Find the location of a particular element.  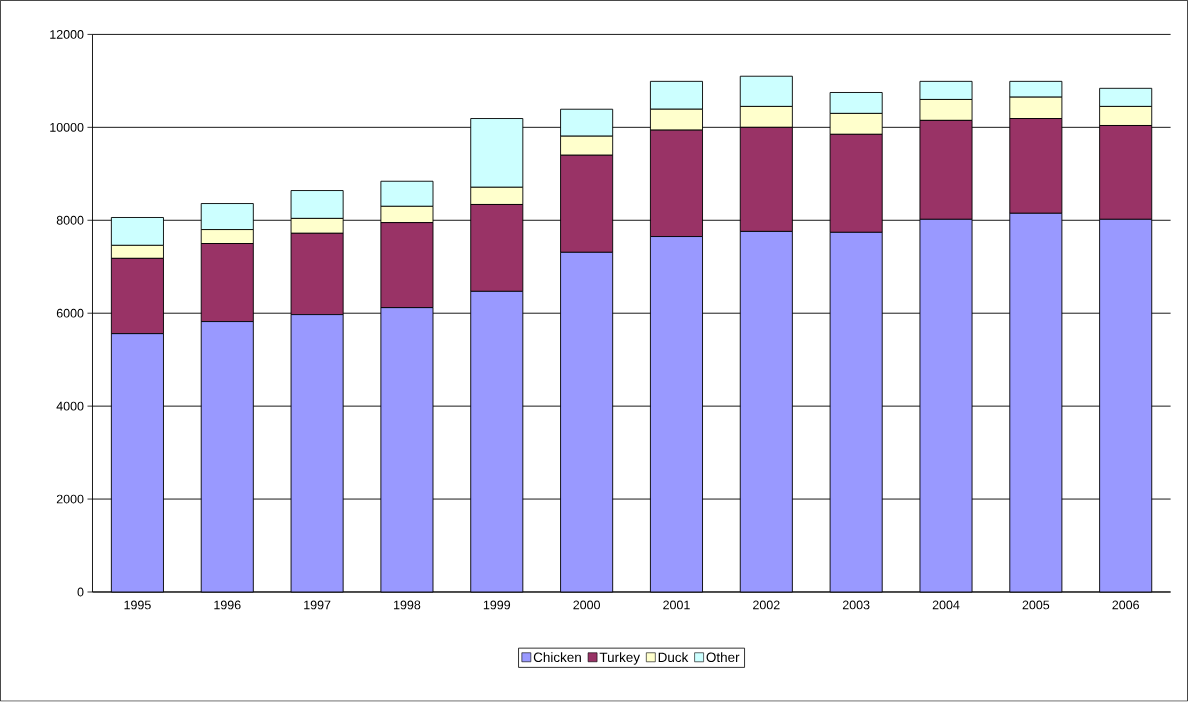

y-tick-label: 4000 is located at coordinates (70, 406).